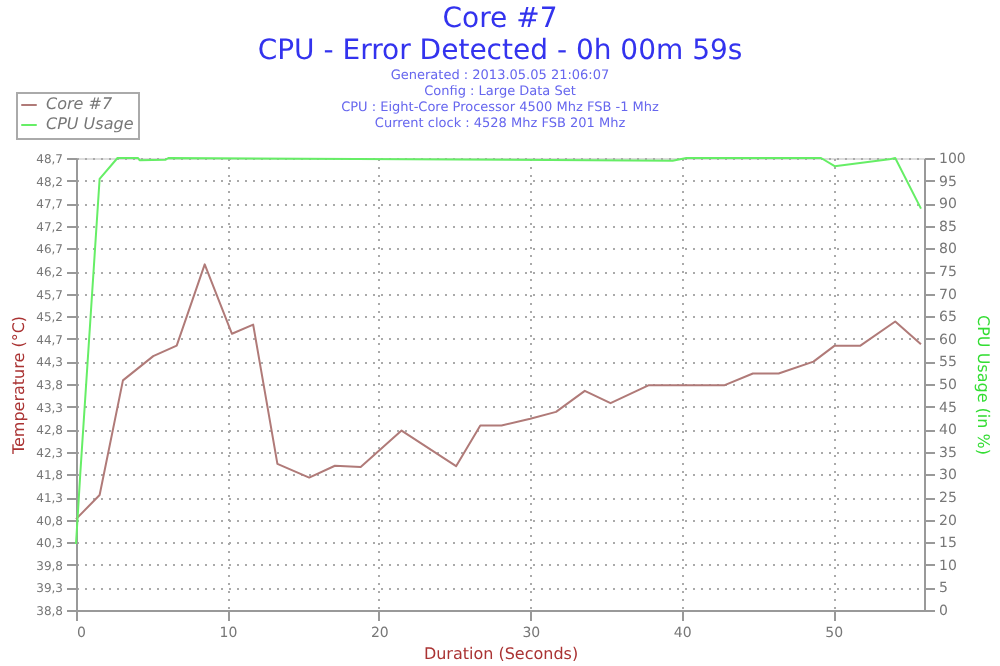 Image resolution: width=1000 pixels, height=666 pixels. What do you see at coordinates (90, 124) in the screenshot?
I see `legend-label: CPU Usage` at bounding box center [90, 124].